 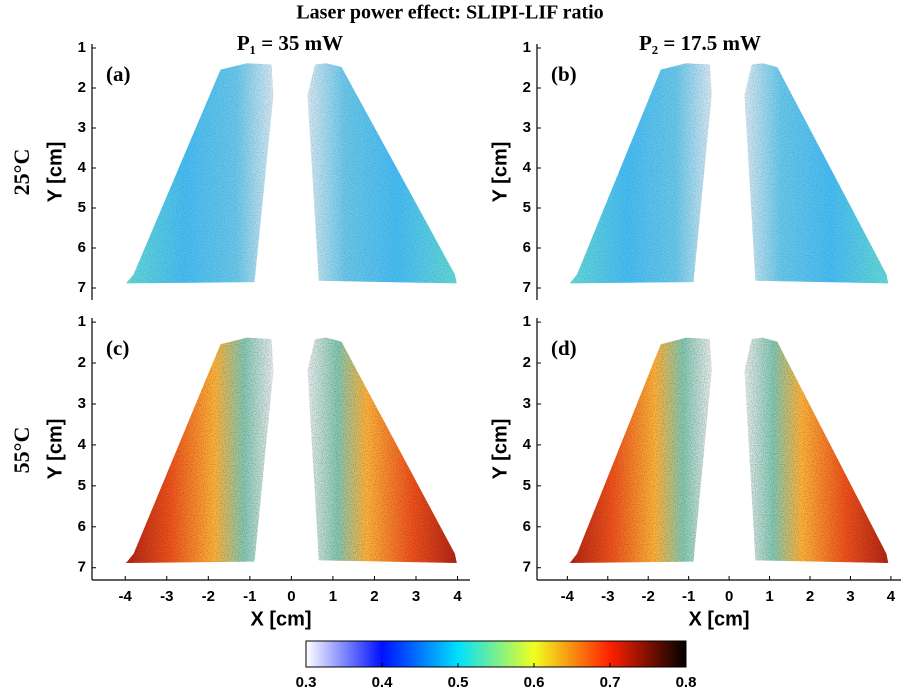 I want to click on colorbar, so click(x=496, y=654).